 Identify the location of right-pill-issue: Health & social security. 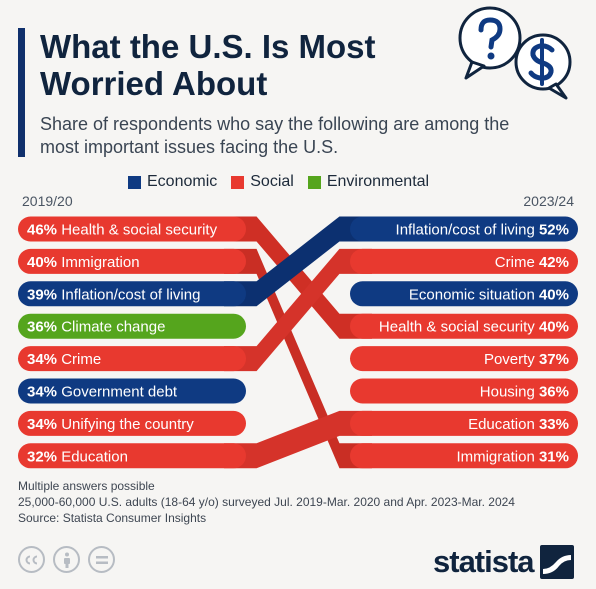
(459, 327).